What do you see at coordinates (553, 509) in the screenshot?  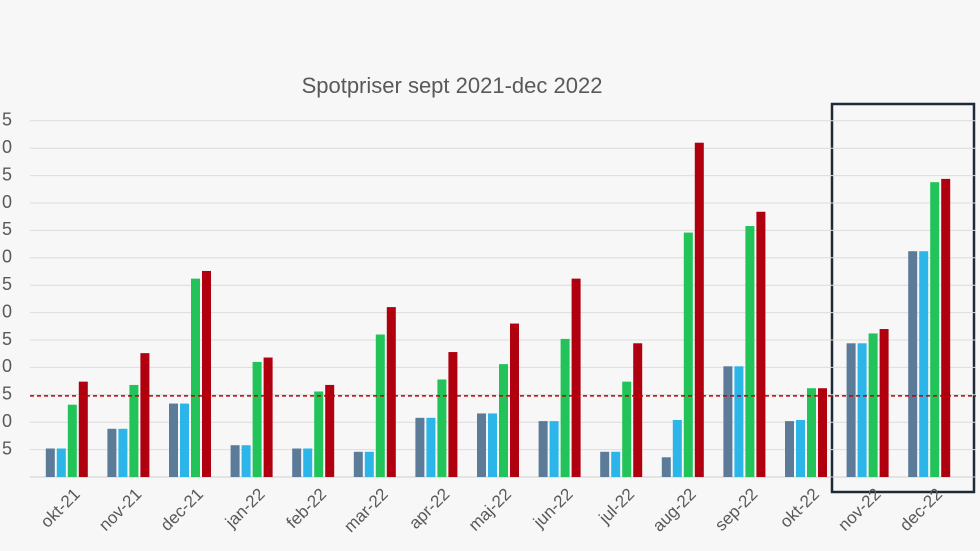 I see `x-tick-label: jun-22` at bounding box center [553, 509].